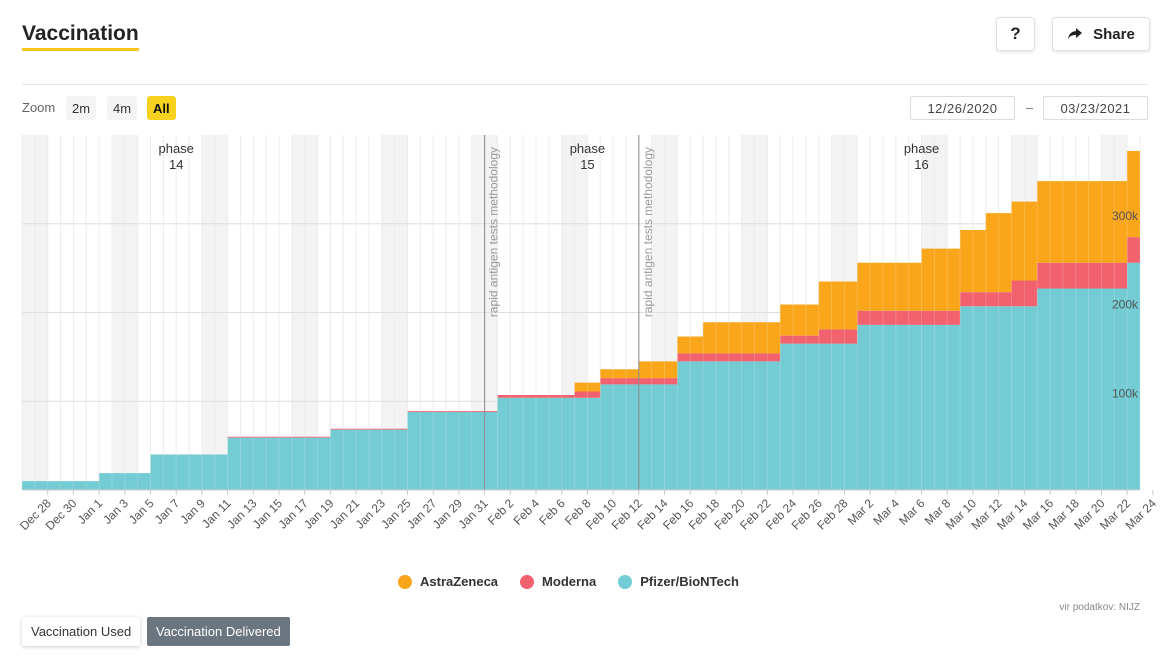 This screenshot has height=659, width=1170. I want to click on x-tick-label: Jan 7, so click(167, 511).